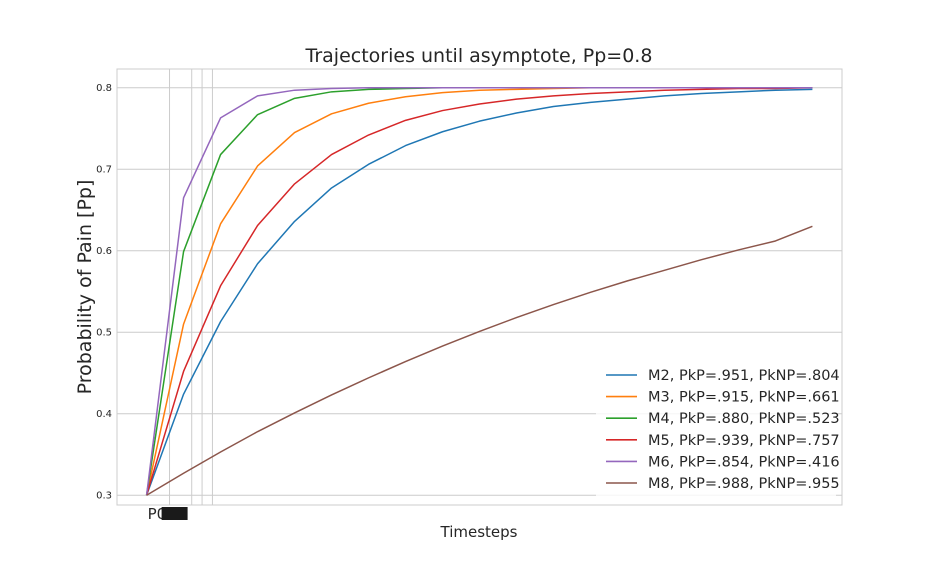 The width and height of the screenshot is (936, 576). I want to click on y-tick-label: 0.6, so click(104, 251).